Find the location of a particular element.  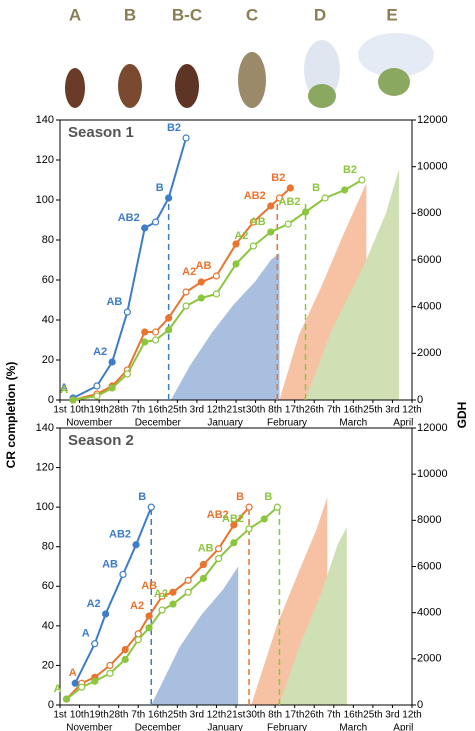

y2-tick-label: 4000 is located at coordinates (429, 307).